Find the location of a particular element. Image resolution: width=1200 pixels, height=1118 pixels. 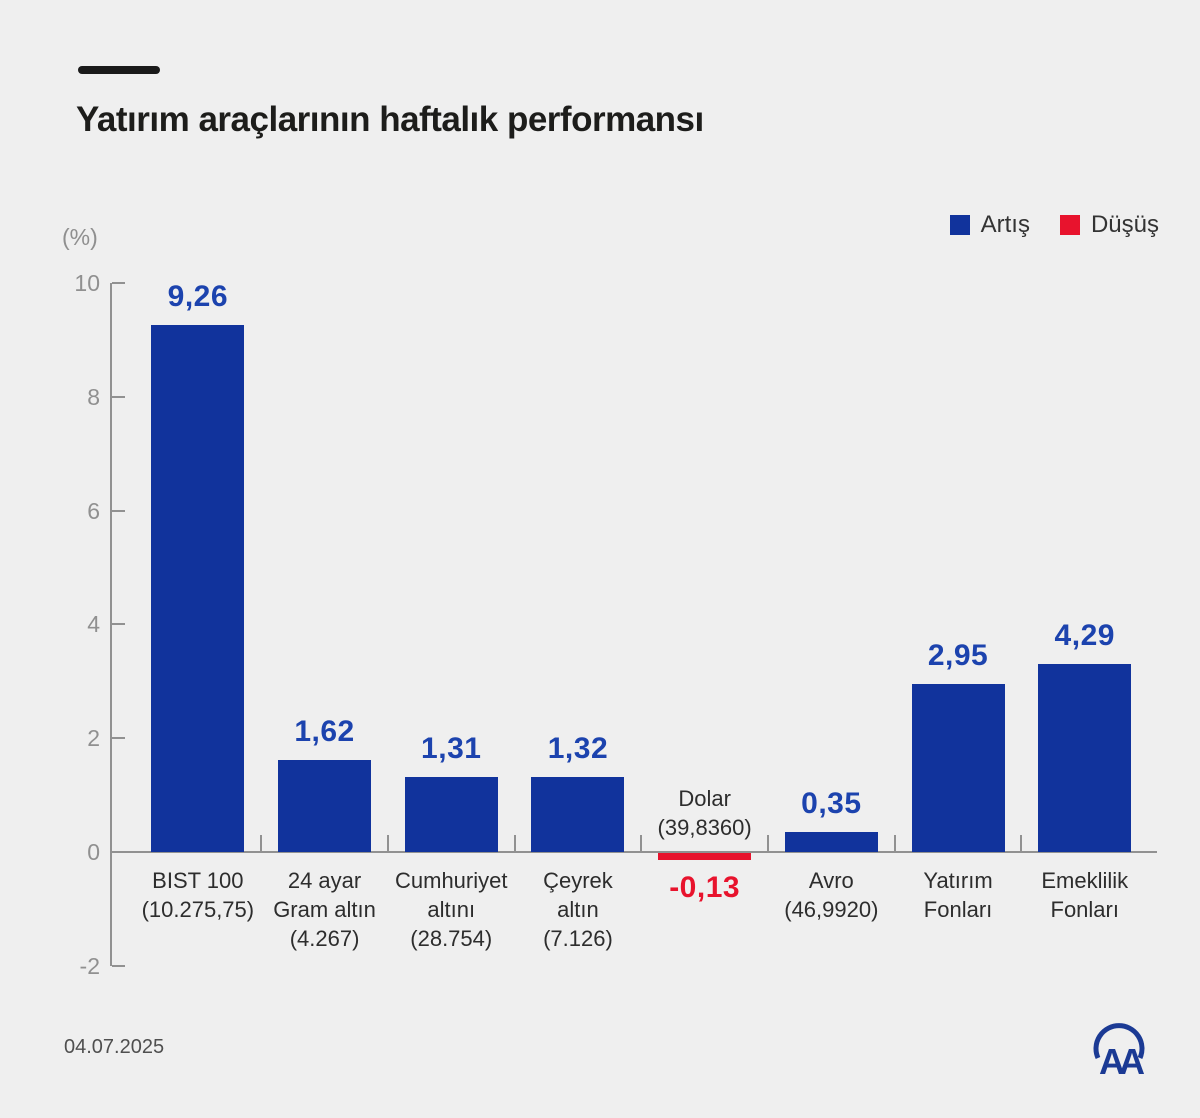

value-label-bist-100: 9,26 is located at coordinates (198, 296).